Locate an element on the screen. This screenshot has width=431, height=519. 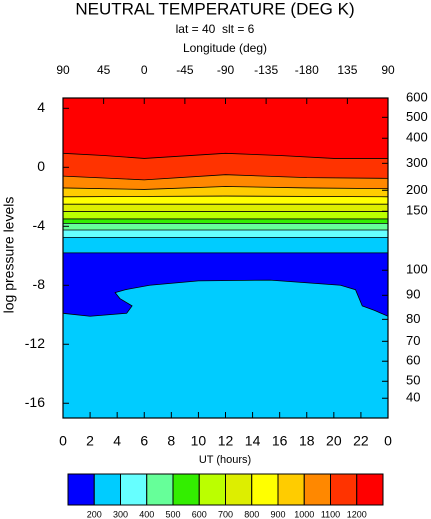
x-tick-label: 6 is located at coordinates (144, 441).